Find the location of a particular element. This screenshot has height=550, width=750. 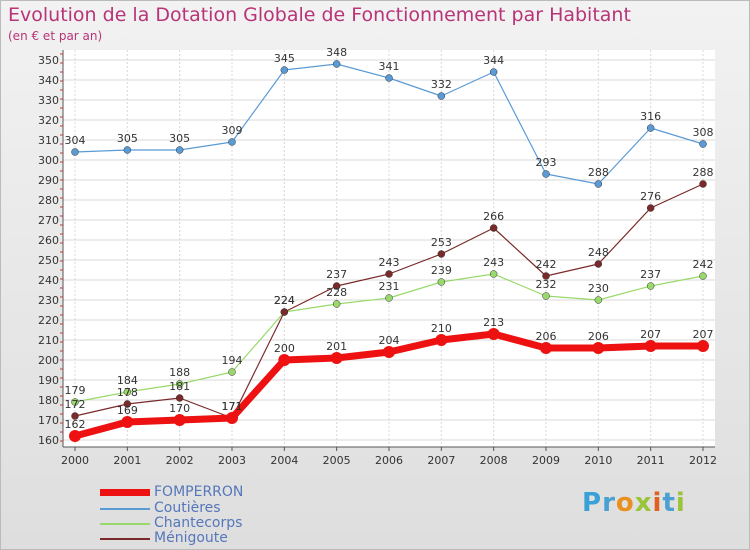

y-tick-label: 160 is located at coordinates (48, 440).